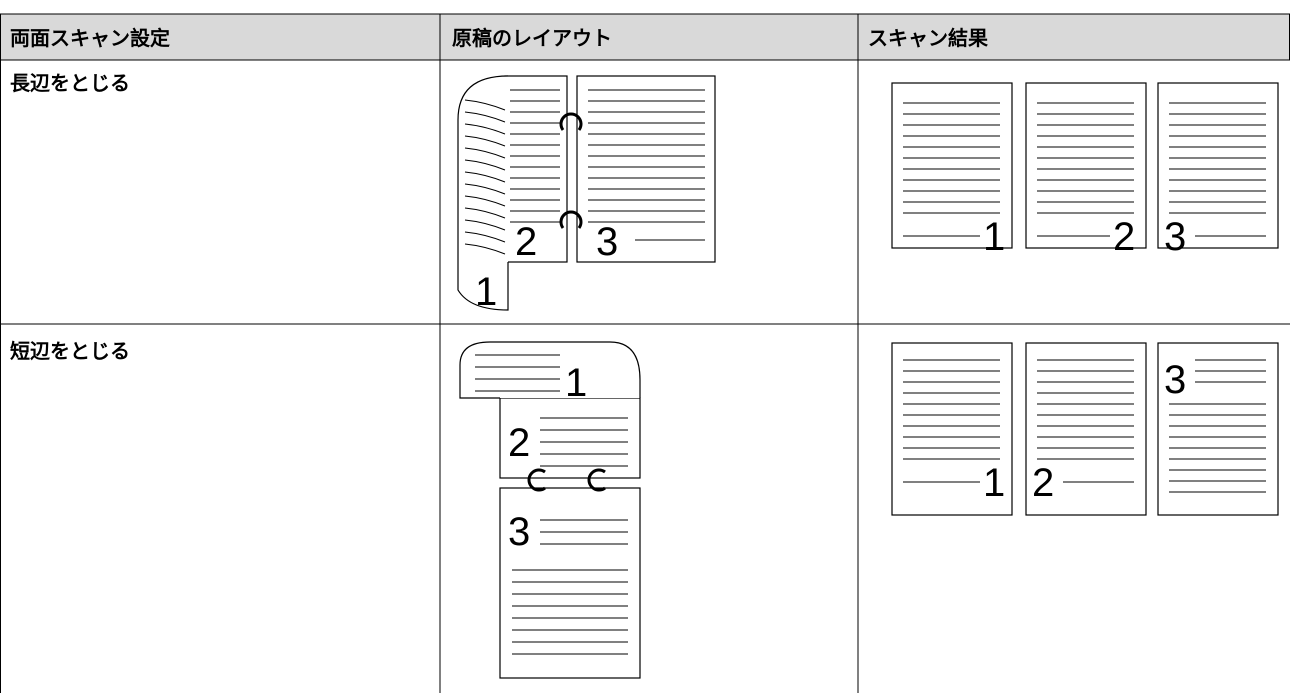  Describe the element at coordinates (928, 38) in the screenshot. I see `header-cell: スキャン結果` at that location.